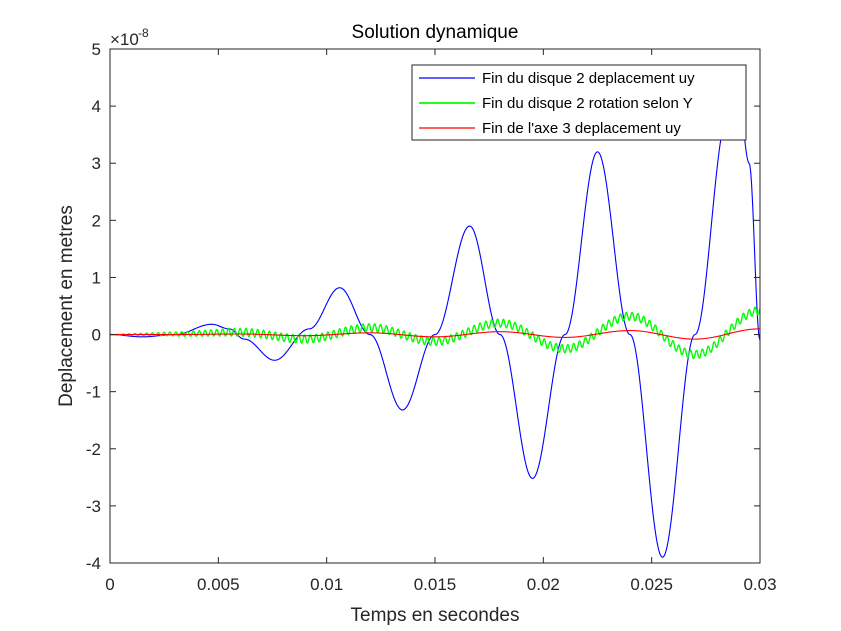  I want to click on y-exponent-multiplier: ×10, so click(124, 39).